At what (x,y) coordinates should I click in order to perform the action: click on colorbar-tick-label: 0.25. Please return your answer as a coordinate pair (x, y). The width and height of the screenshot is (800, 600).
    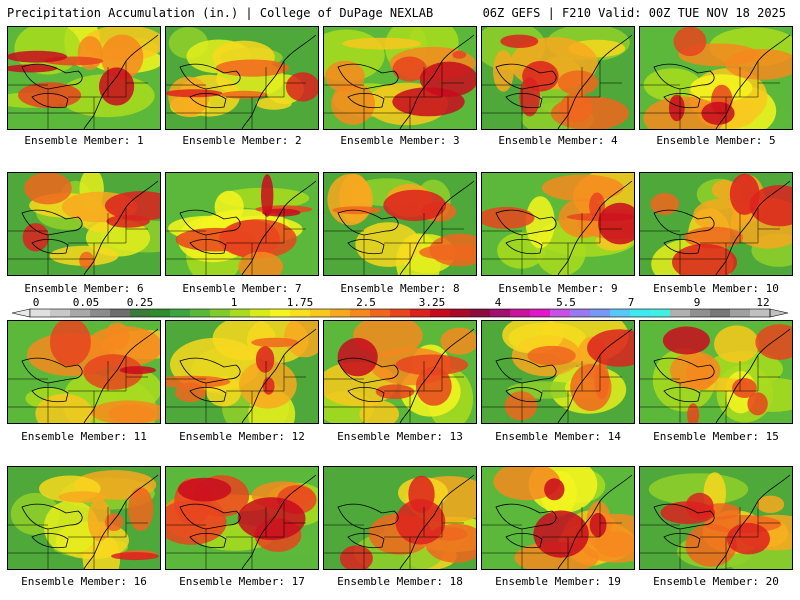
    Looking at the image, I should click on (140, 302).